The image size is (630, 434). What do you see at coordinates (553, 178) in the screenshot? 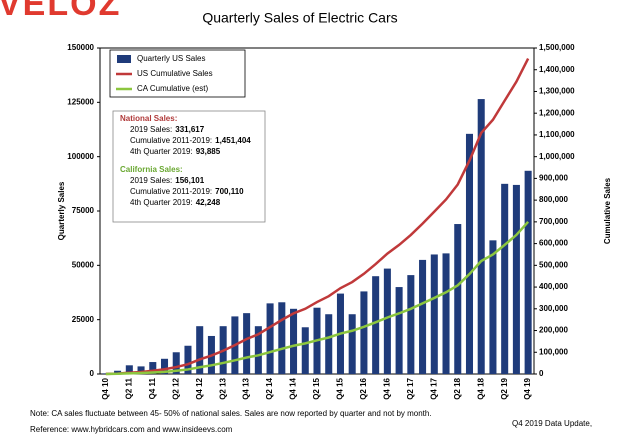
I see `y2-tick-label: 900,000` at bounding box center [553, 178].